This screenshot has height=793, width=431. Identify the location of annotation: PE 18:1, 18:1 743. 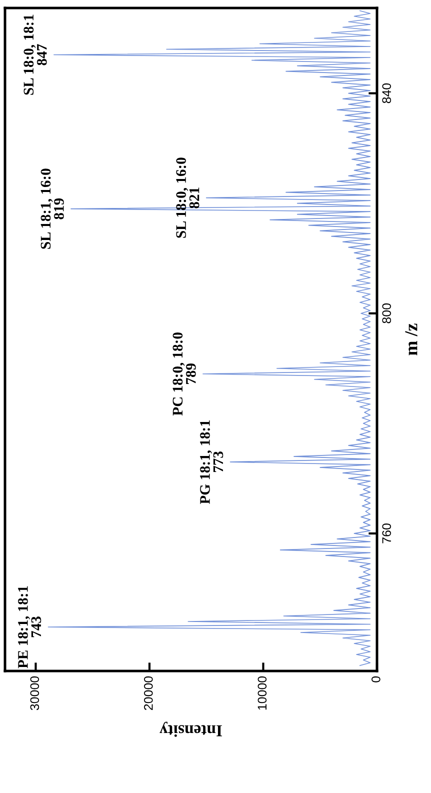
(30, 627).